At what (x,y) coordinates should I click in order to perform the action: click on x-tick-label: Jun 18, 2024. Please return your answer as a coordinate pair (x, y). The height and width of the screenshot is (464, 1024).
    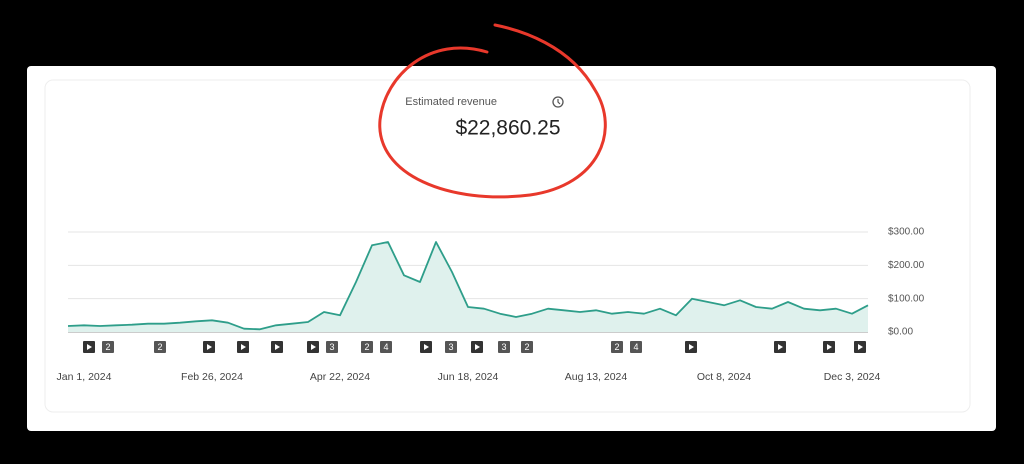
    Looking at the image, I should click on (468, 377).